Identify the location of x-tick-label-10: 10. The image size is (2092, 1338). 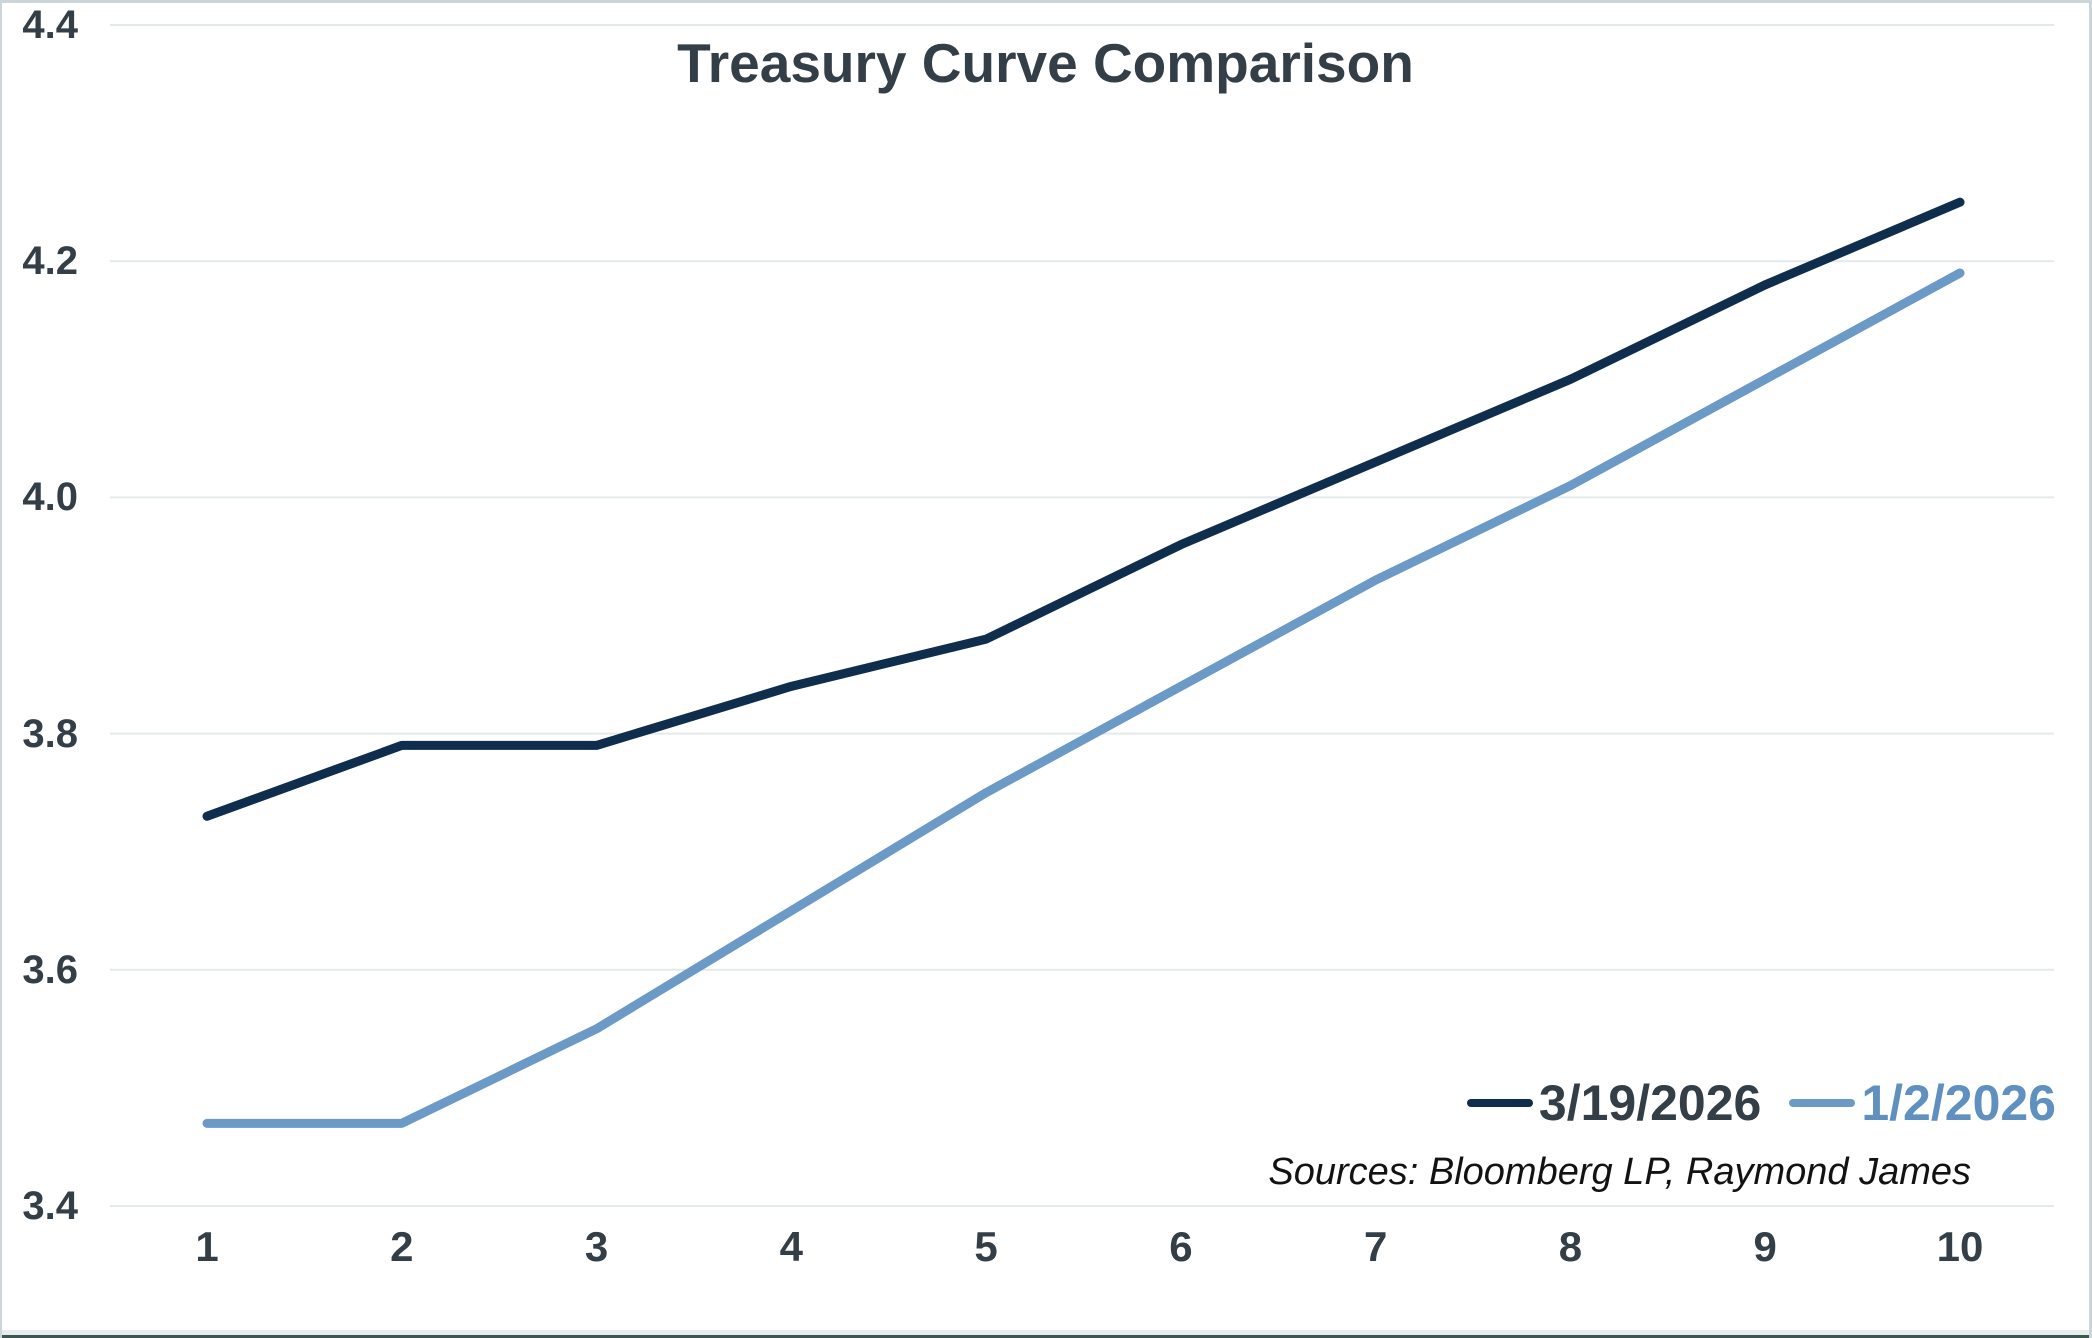
(1960, 1246).